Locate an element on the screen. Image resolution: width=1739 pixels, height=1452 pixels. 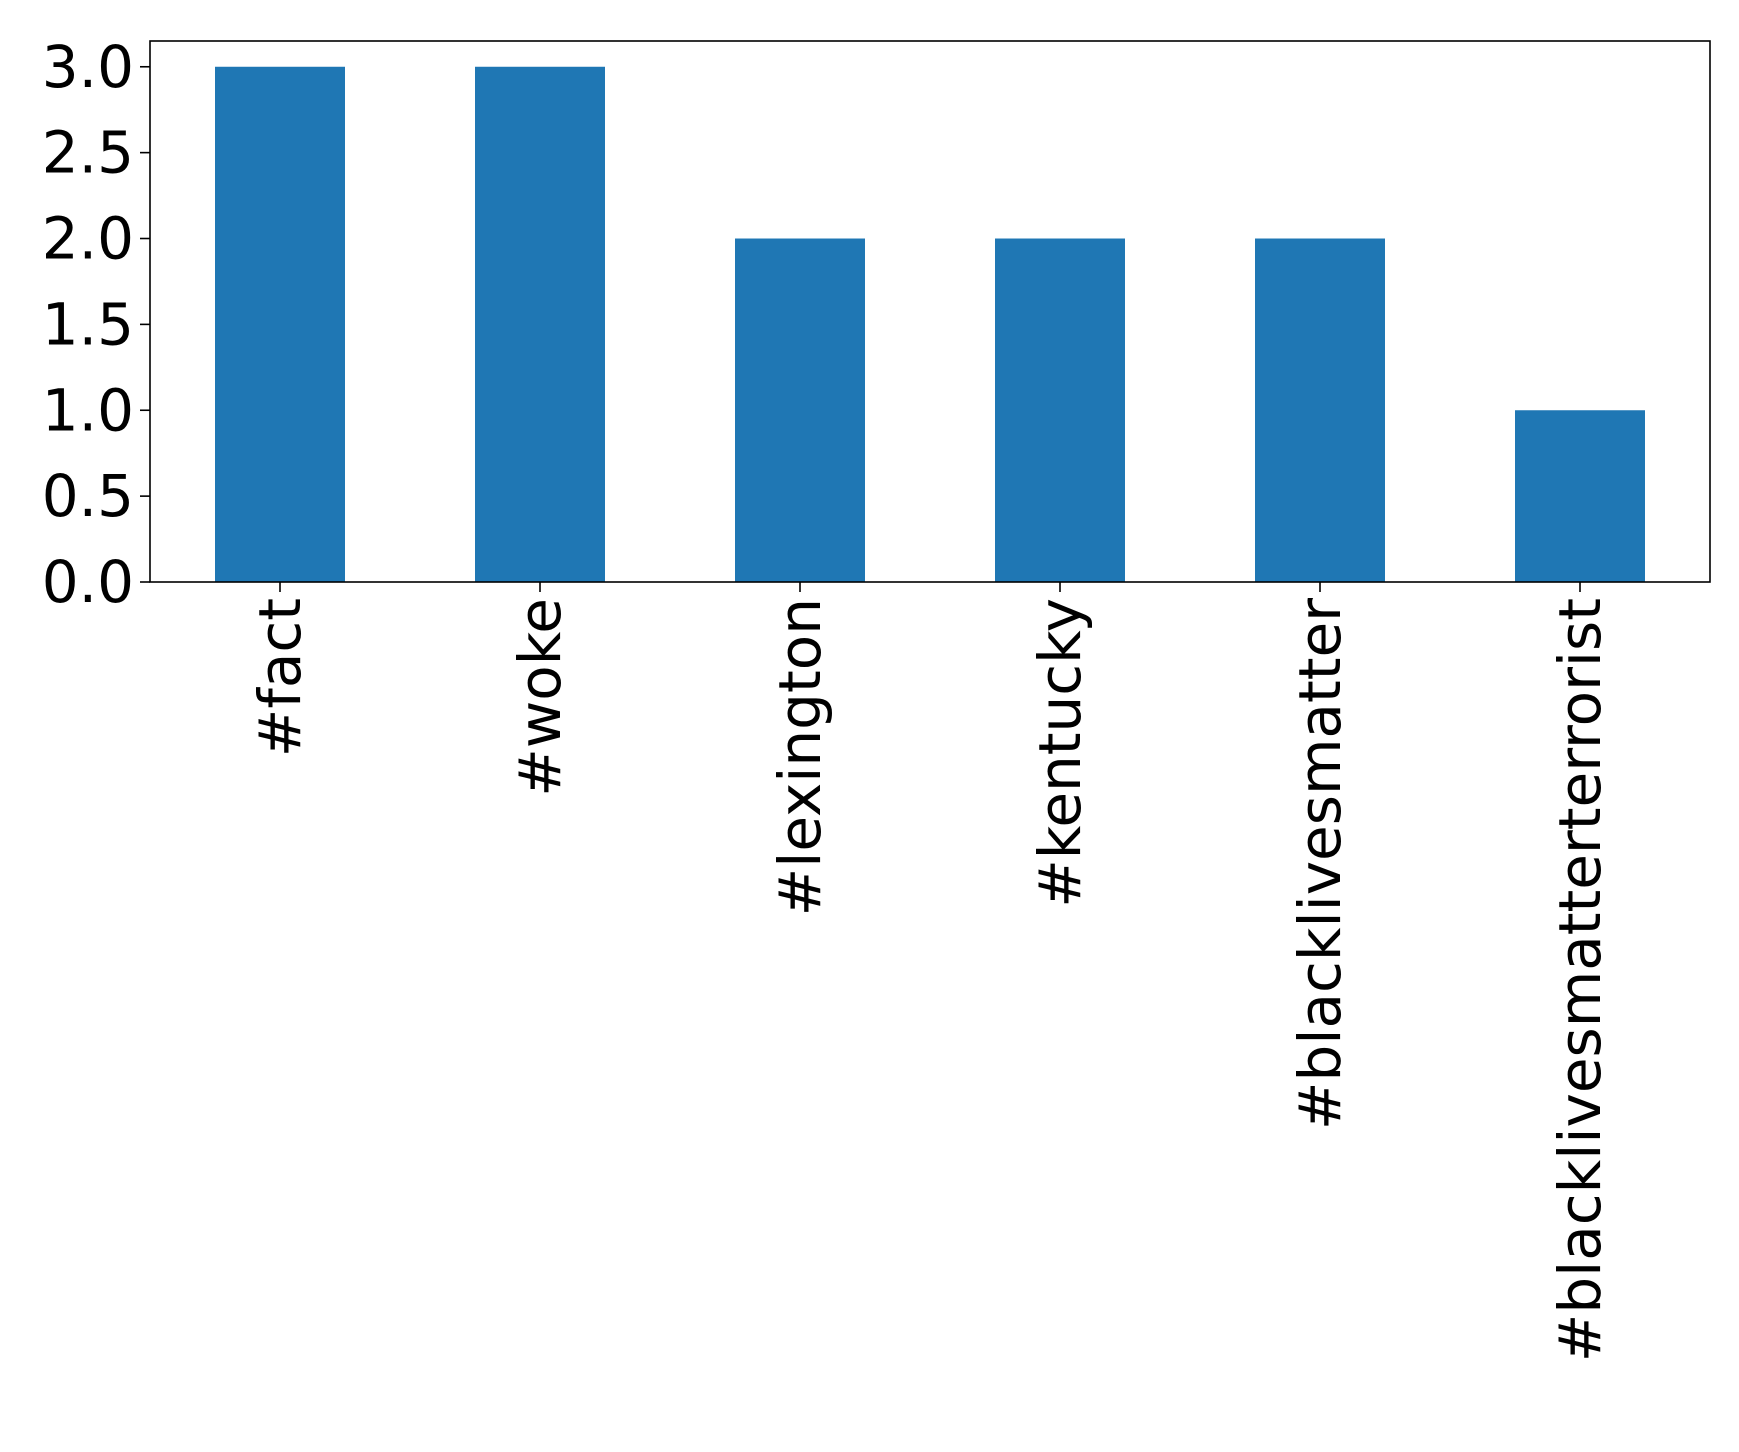
y-axis: 0.0 0.5 1.0 1.5 2.0 2.5 3.0 is located at coordinates (96, 324).